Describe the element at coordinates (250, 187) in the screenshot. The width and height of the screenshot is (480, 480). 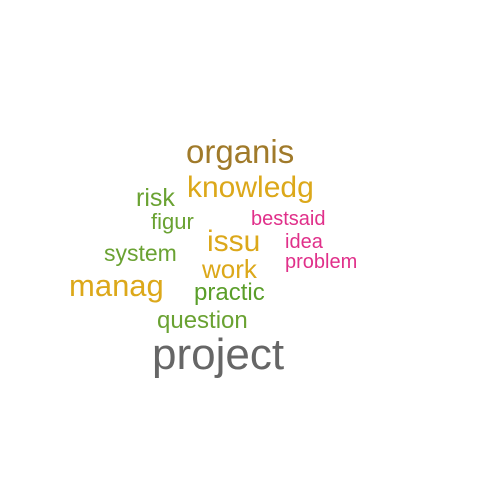
I see `word-knowledg: knowledg` at that location.